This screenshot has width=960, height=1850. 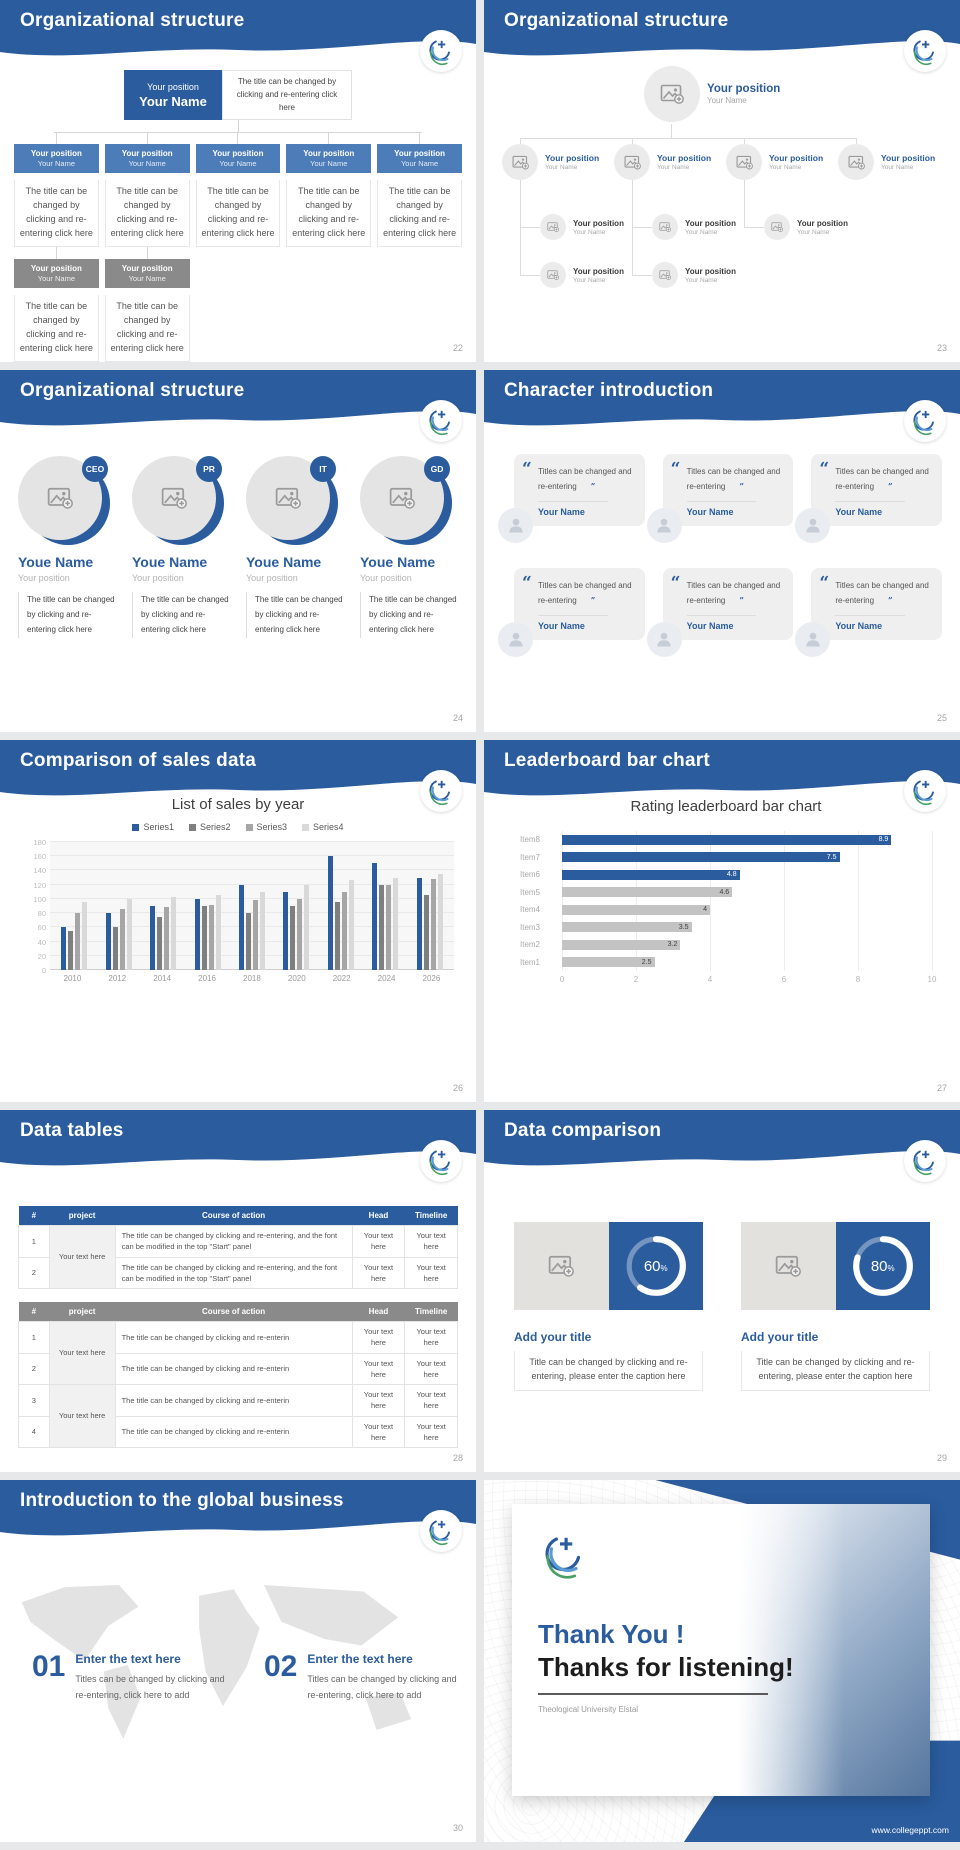 I want to click on building-photo, so click(x=833, y=1650).